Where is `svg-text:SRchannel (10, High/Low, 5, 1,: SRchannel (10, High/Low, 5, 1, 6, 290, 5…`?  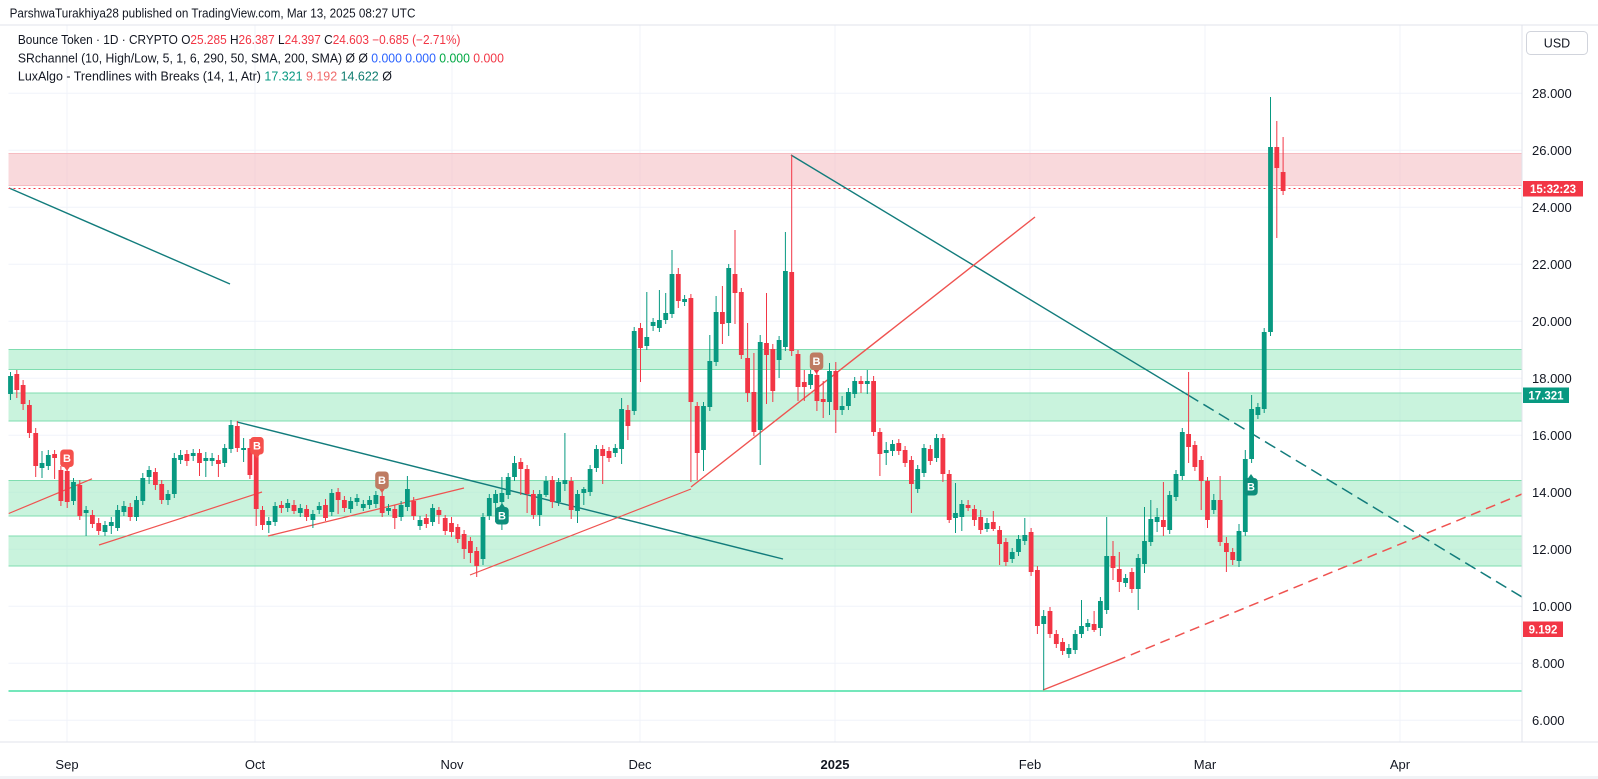
svg-text:SRchannel (10, High/Low, 5, 1,: SRchannel (10, High/Low, 5, 1, 6, 290, 5… is located at coordinates (261, 59).